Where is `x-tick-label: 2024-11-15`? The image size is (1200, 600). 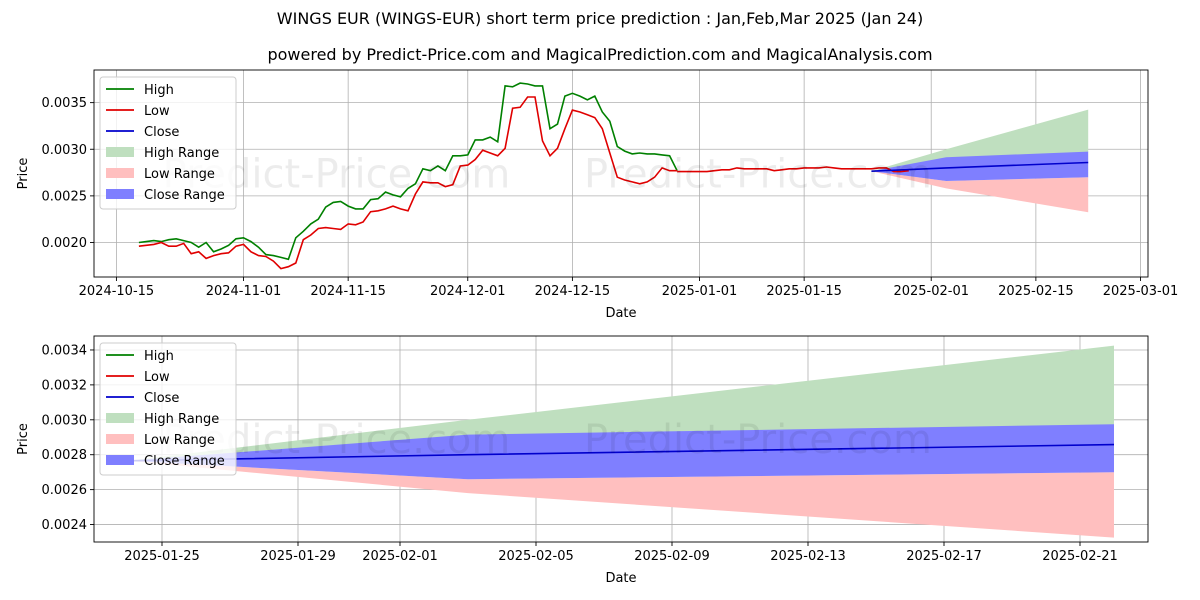
x-tick-label: 2024-11-15 is located at coordinates (348, 291).